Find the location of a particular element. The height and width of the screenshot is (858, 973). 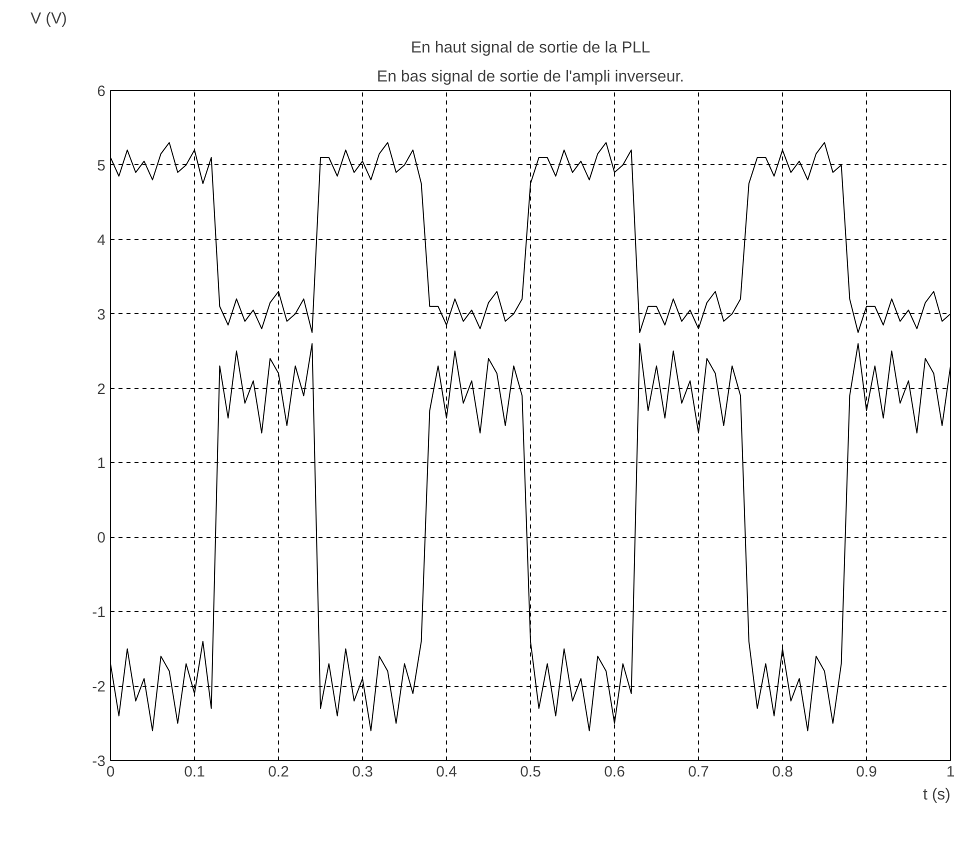

x-tick-label: 0.5 is located at coordinates (530, 772).